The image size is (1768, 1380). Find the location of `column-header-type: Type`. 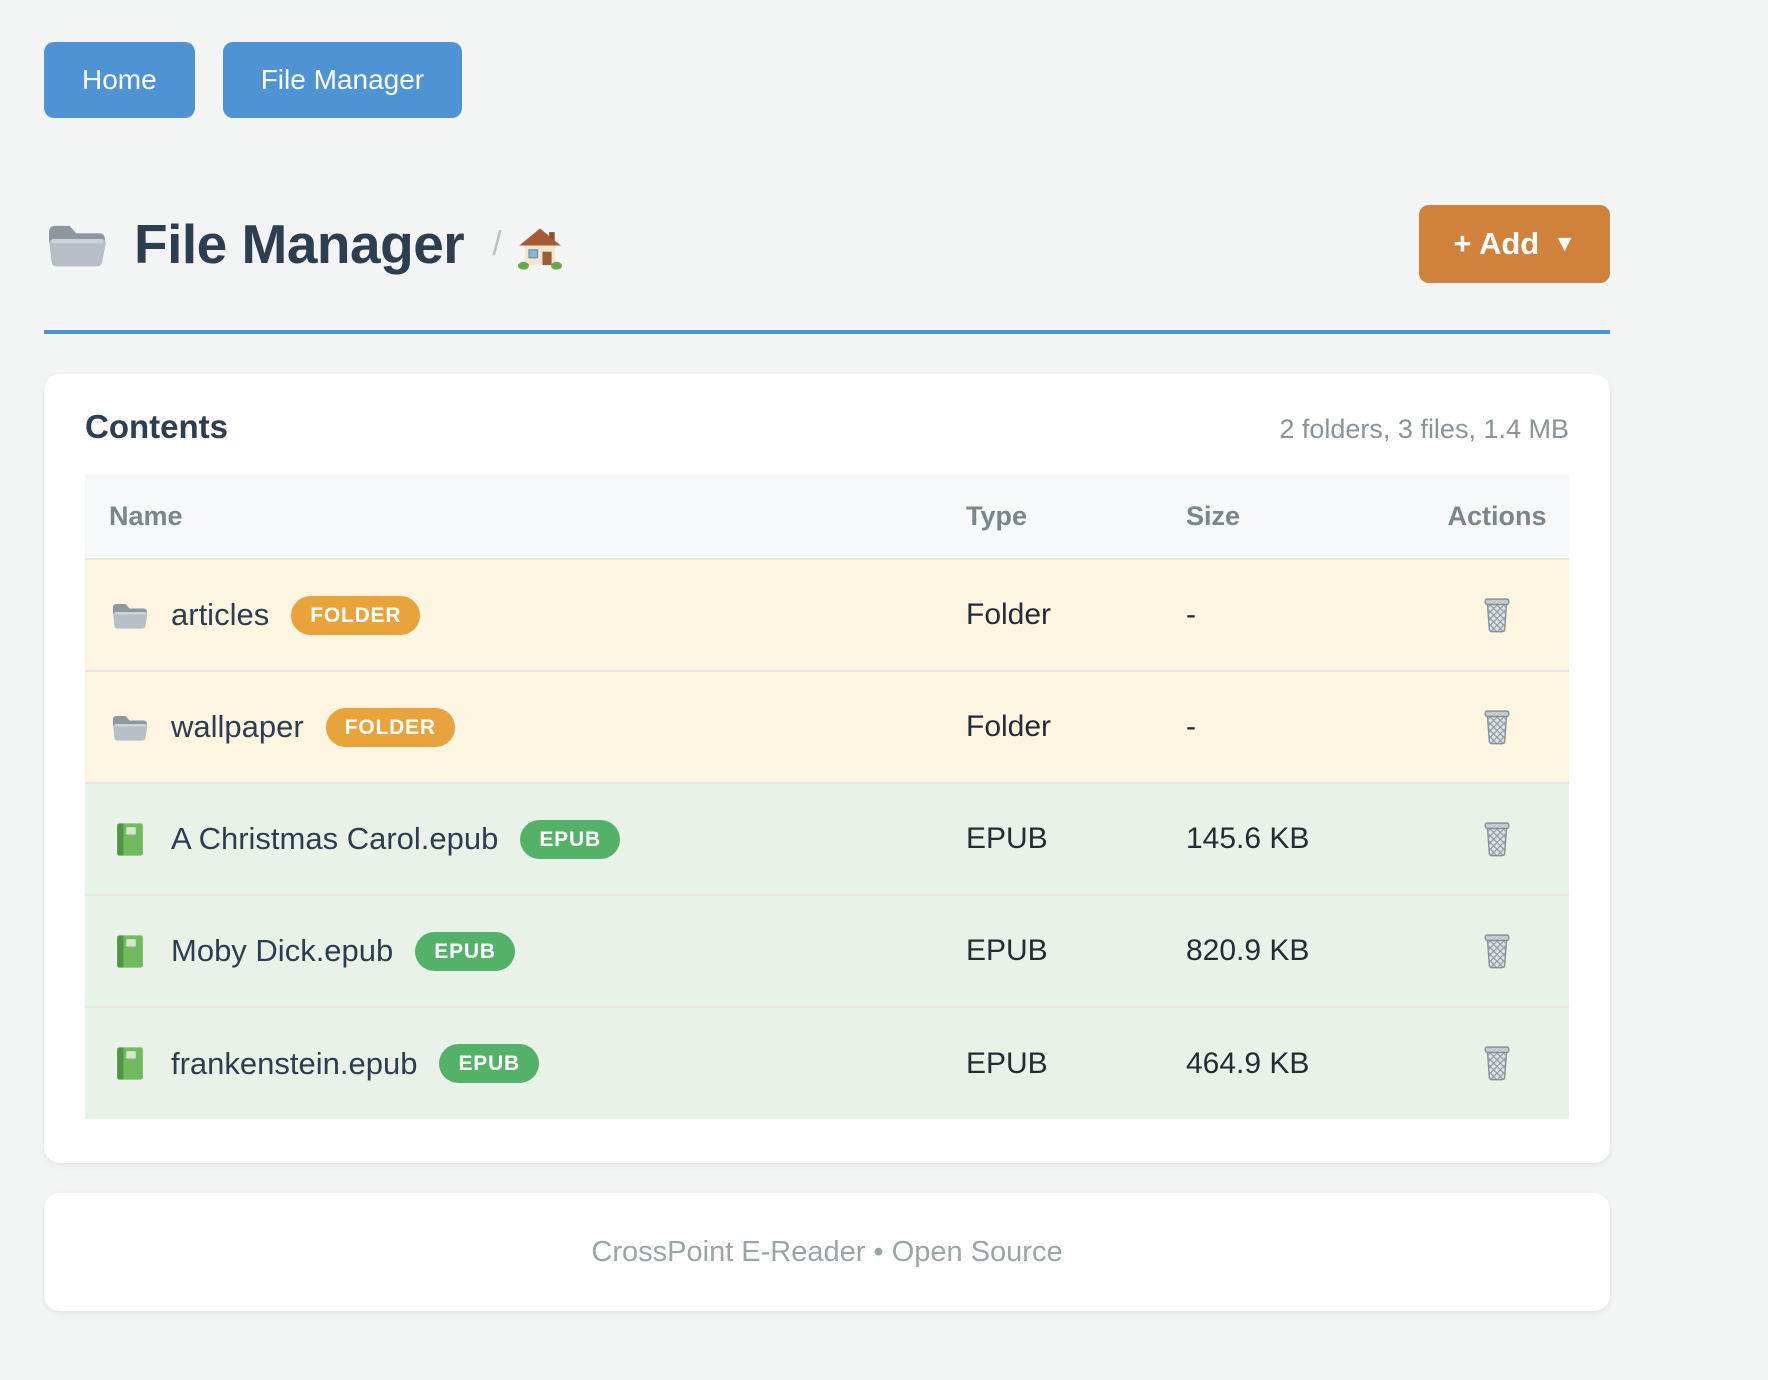

column-header-type: Type is located at coordinates (997, 515).